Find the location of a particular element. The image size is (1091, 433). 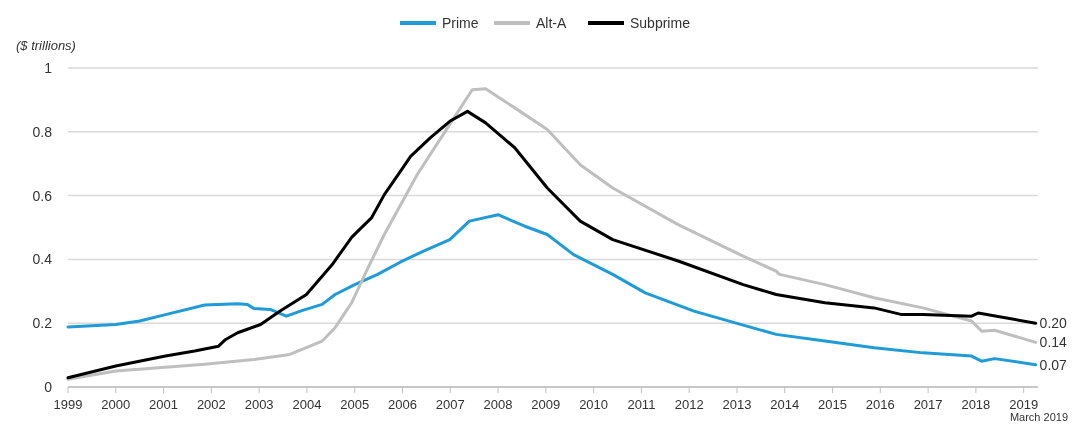

x-tick-label: 2006 is located at coordinates (402, 404).